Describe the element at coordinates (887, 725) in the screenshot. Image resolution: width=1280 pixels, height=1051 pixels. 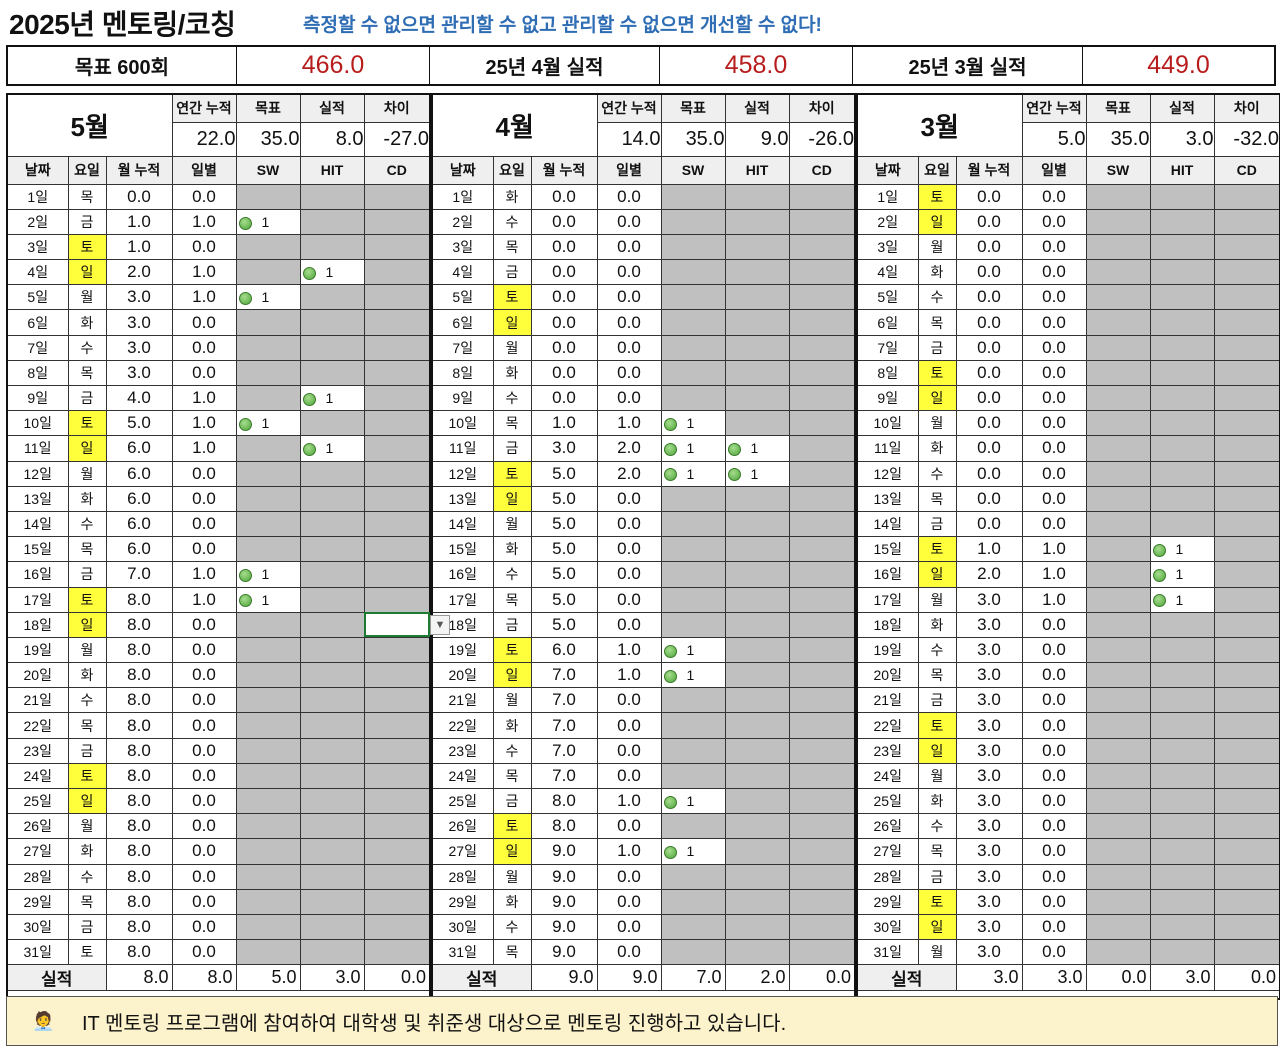
I see `date-cell: 22일` at that location.